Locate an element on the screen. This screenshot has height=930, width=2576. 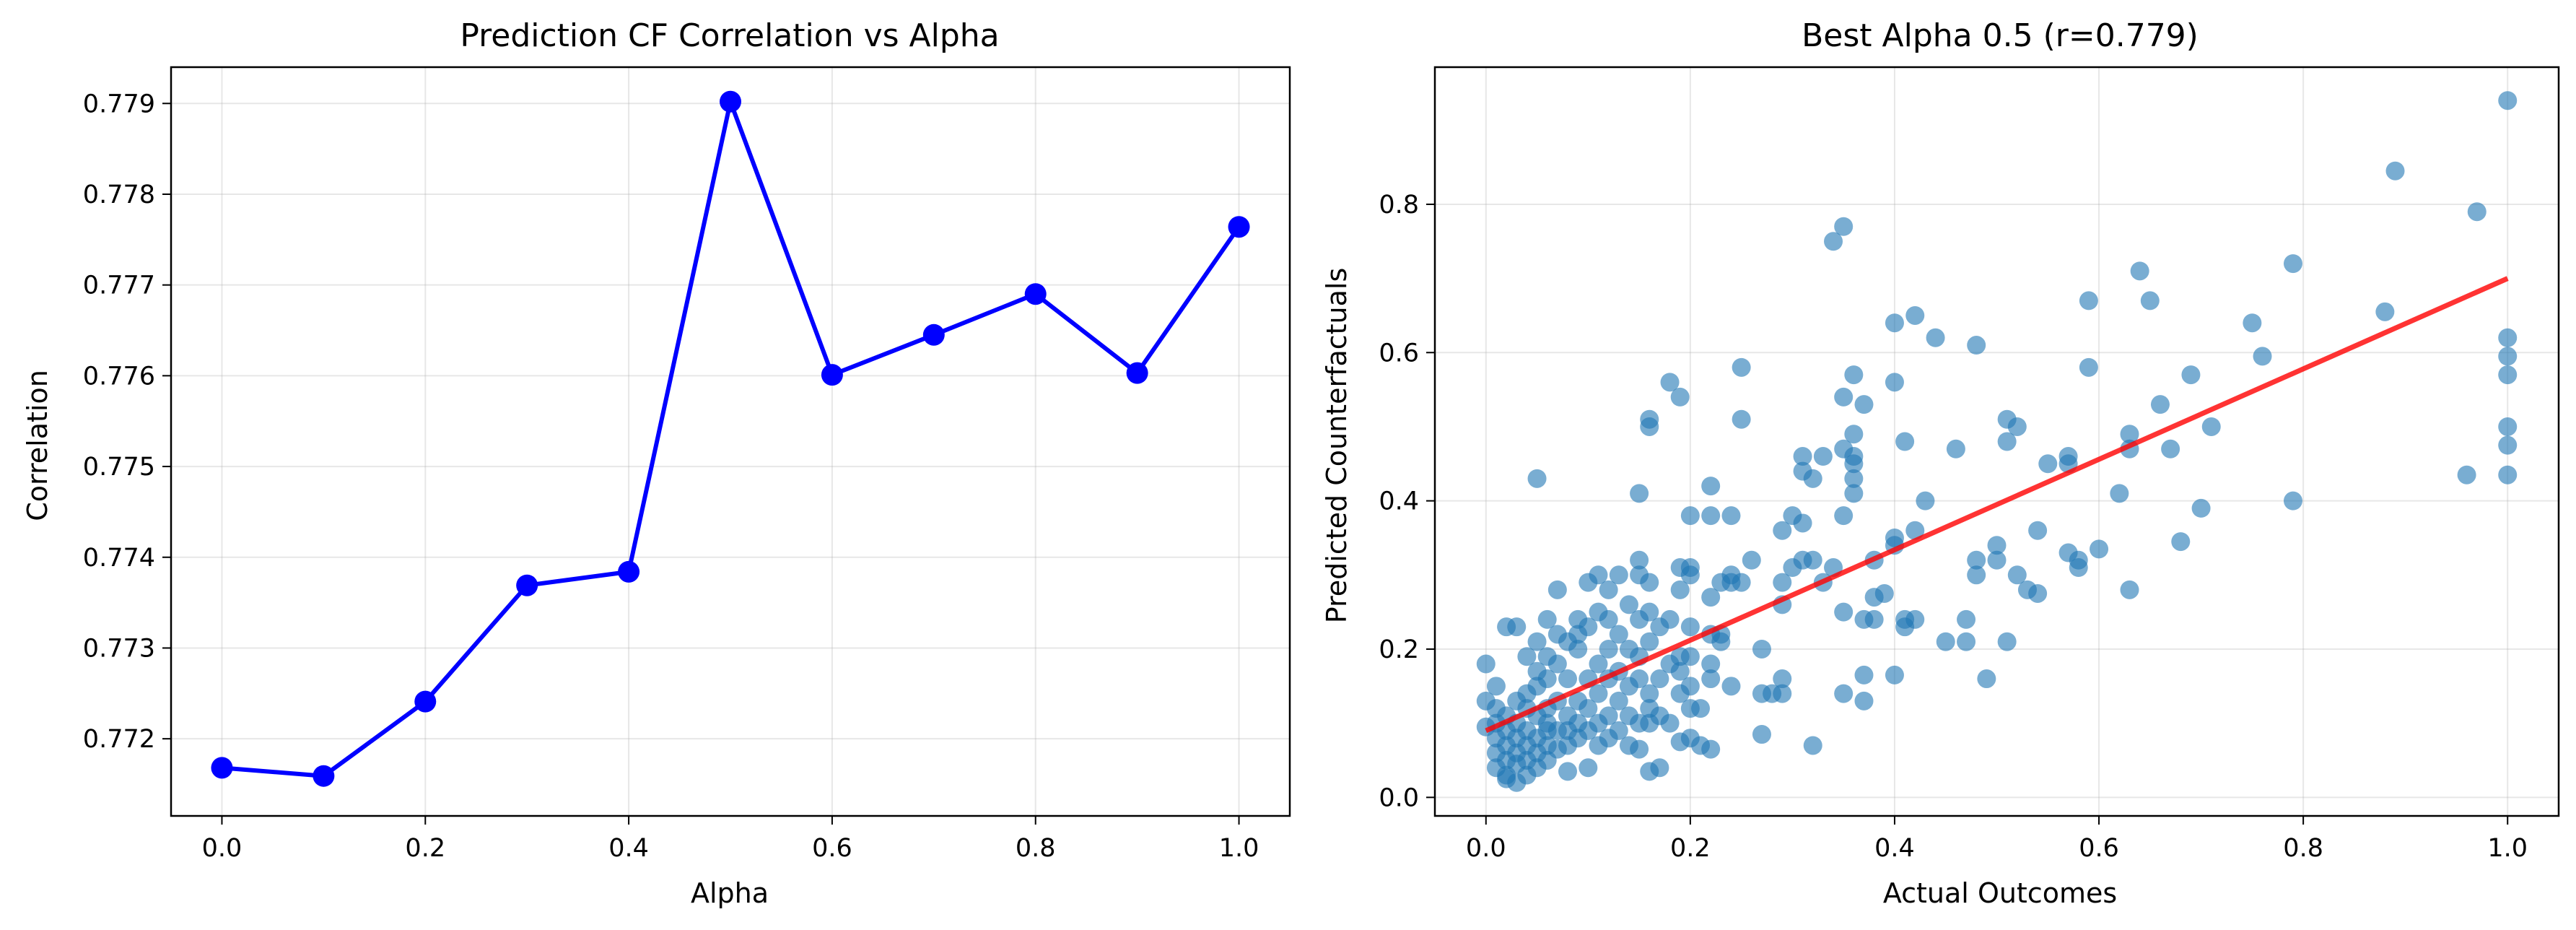
y-axis-label: Predicted Counterfactuals is located at coordinates (1337, 446).